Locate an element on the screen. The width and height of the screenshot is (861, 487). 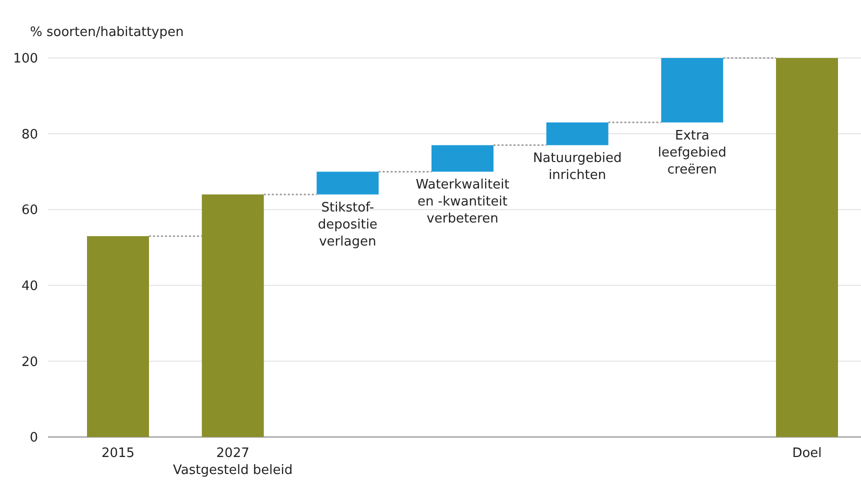
x-tick-label: Natuurgebied inrichten is located at coordinates (577, 167).